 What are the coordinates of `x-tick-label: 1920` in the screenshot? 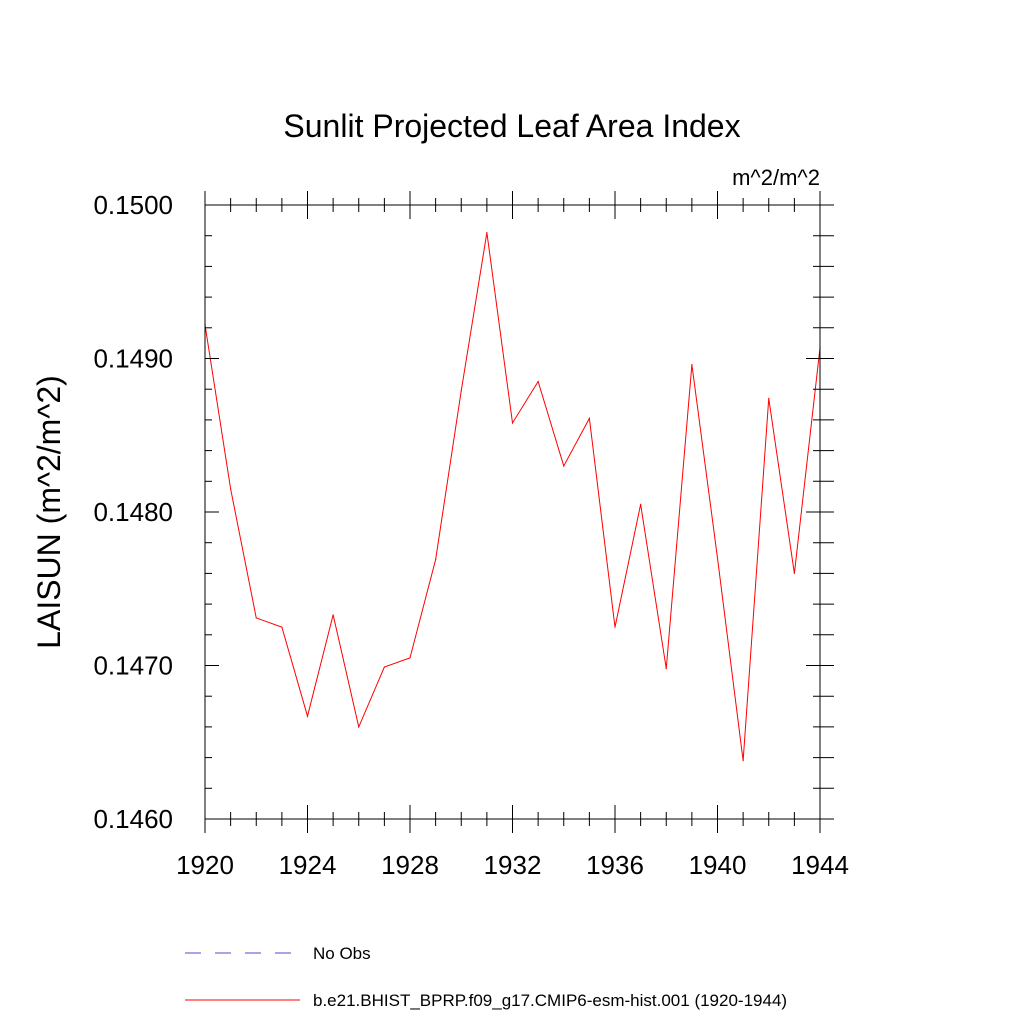 It's located at (205, 865).